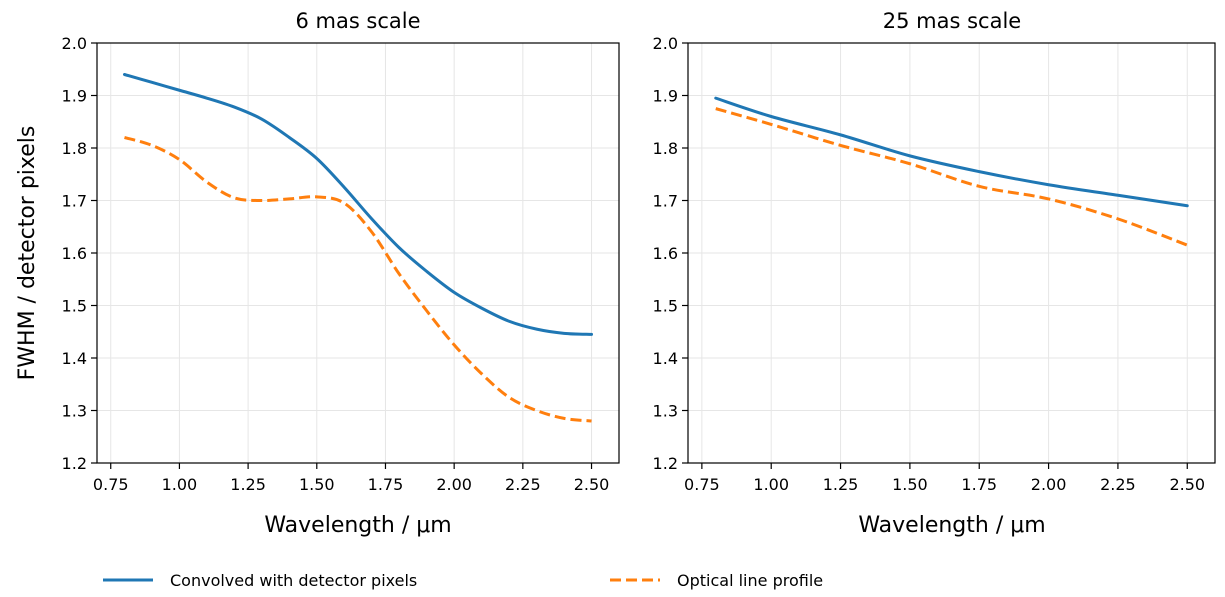 This screenshot has height=597, width=1225. Describe the element at coordinates (357, 21) in the screenshot. I see `panel-6mas-title: 6 mas scale` at that location.